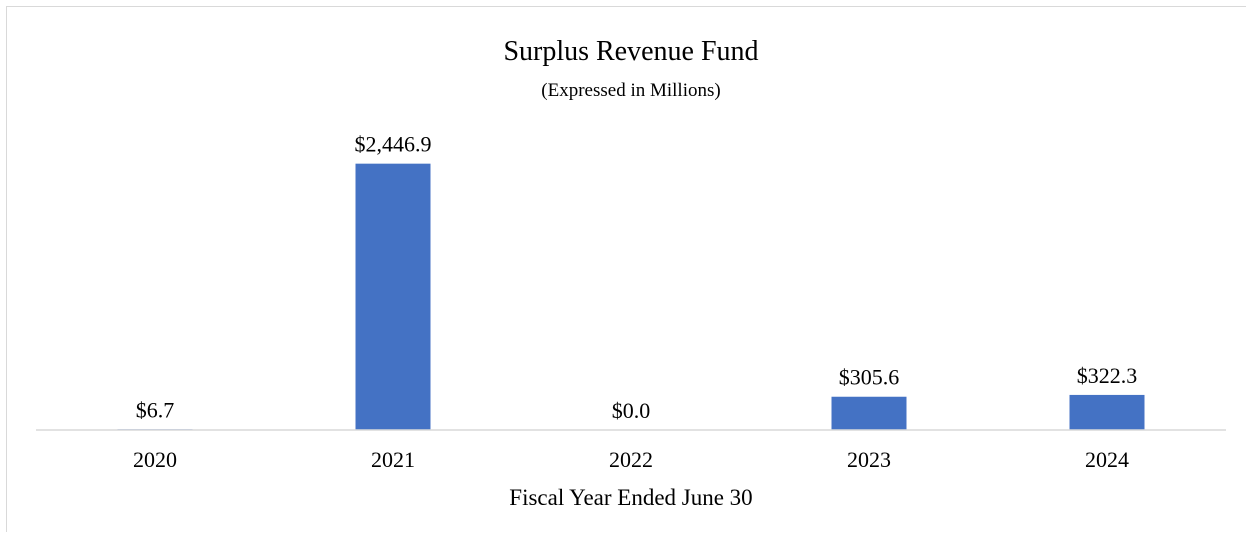 The image size is (1253, 538). Describe the element at coordinates (630, 497) in the screenshot. I see `x-axis-title: Fiscal Year Ended June 30` at that location.